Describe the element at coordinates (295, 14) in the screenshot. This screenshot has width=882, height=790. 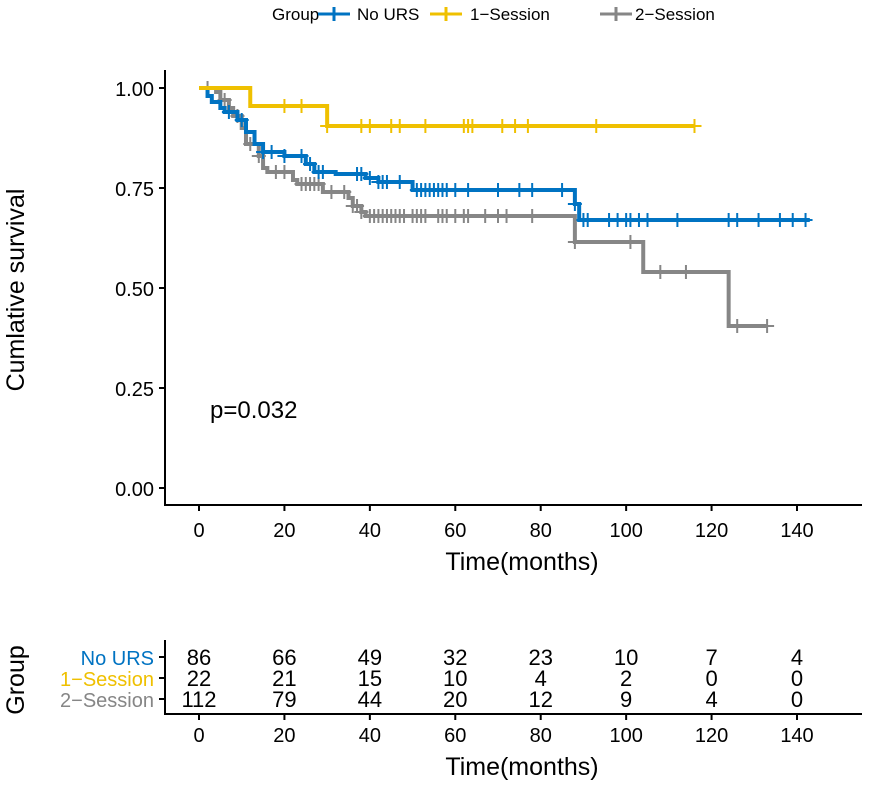
I see `legend-title: Group` at that location.